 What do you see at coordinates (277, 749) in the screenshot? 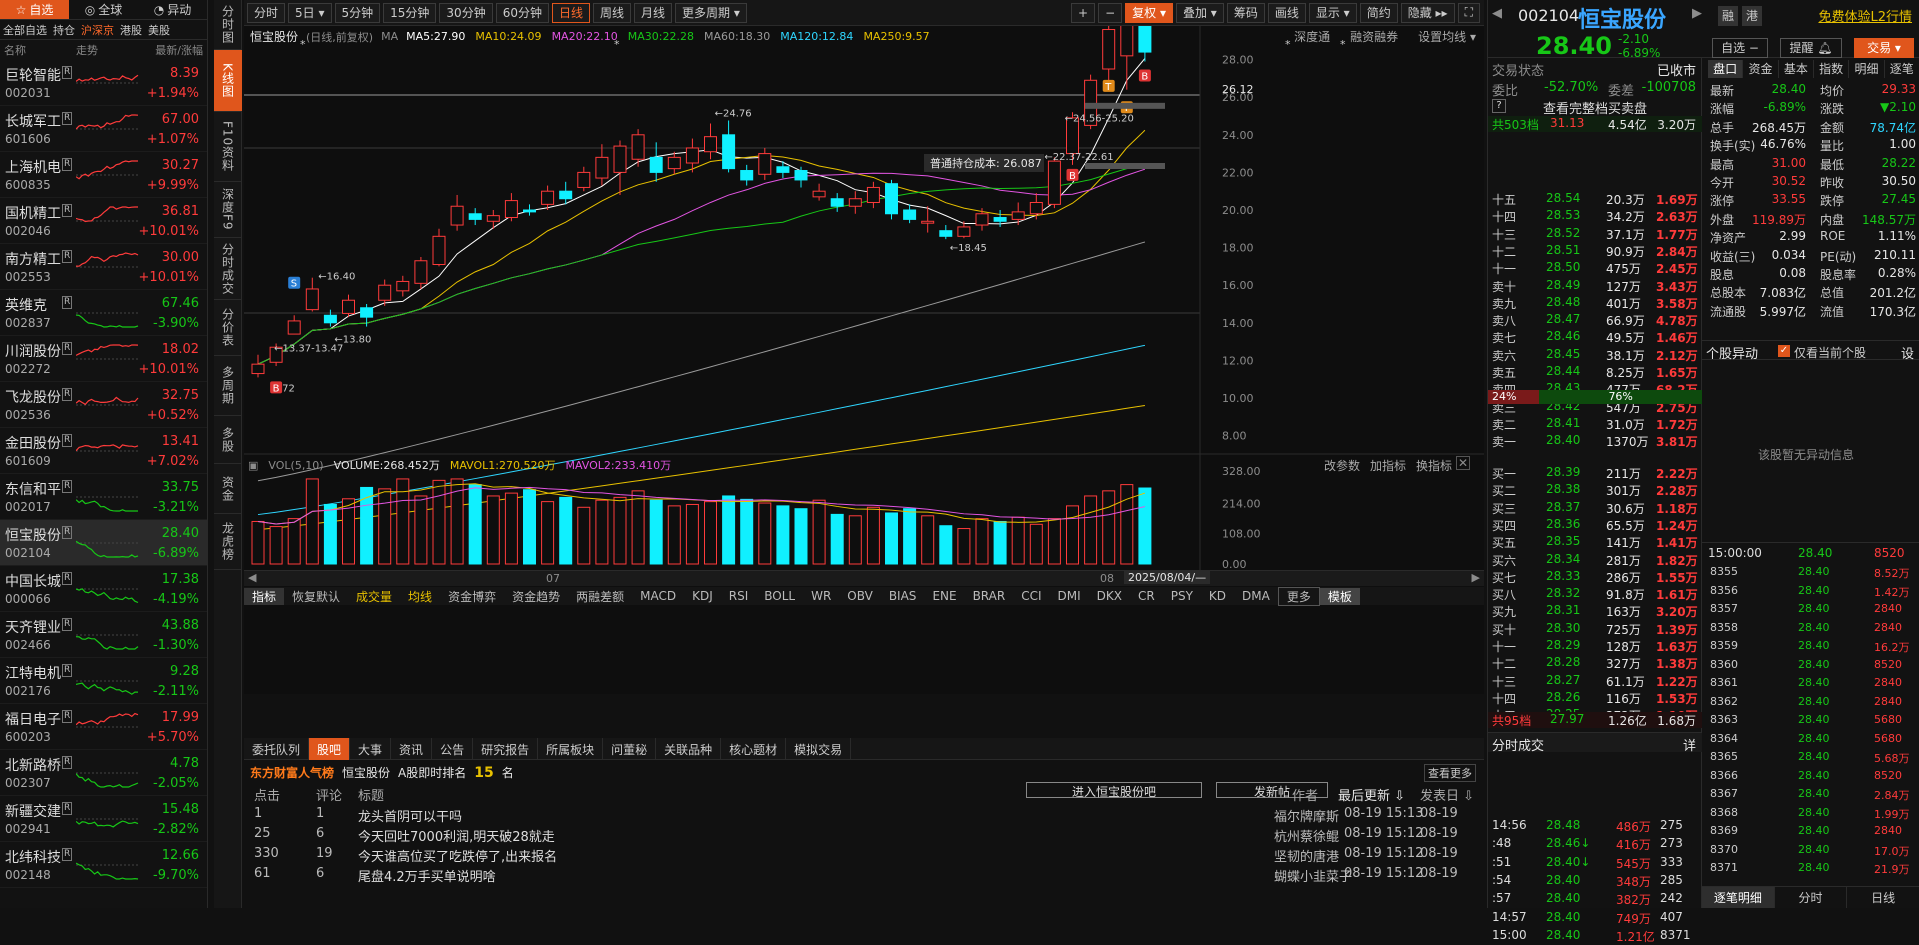
I see `news-tab-0: 委托队列` at bounding box center [277, 749].